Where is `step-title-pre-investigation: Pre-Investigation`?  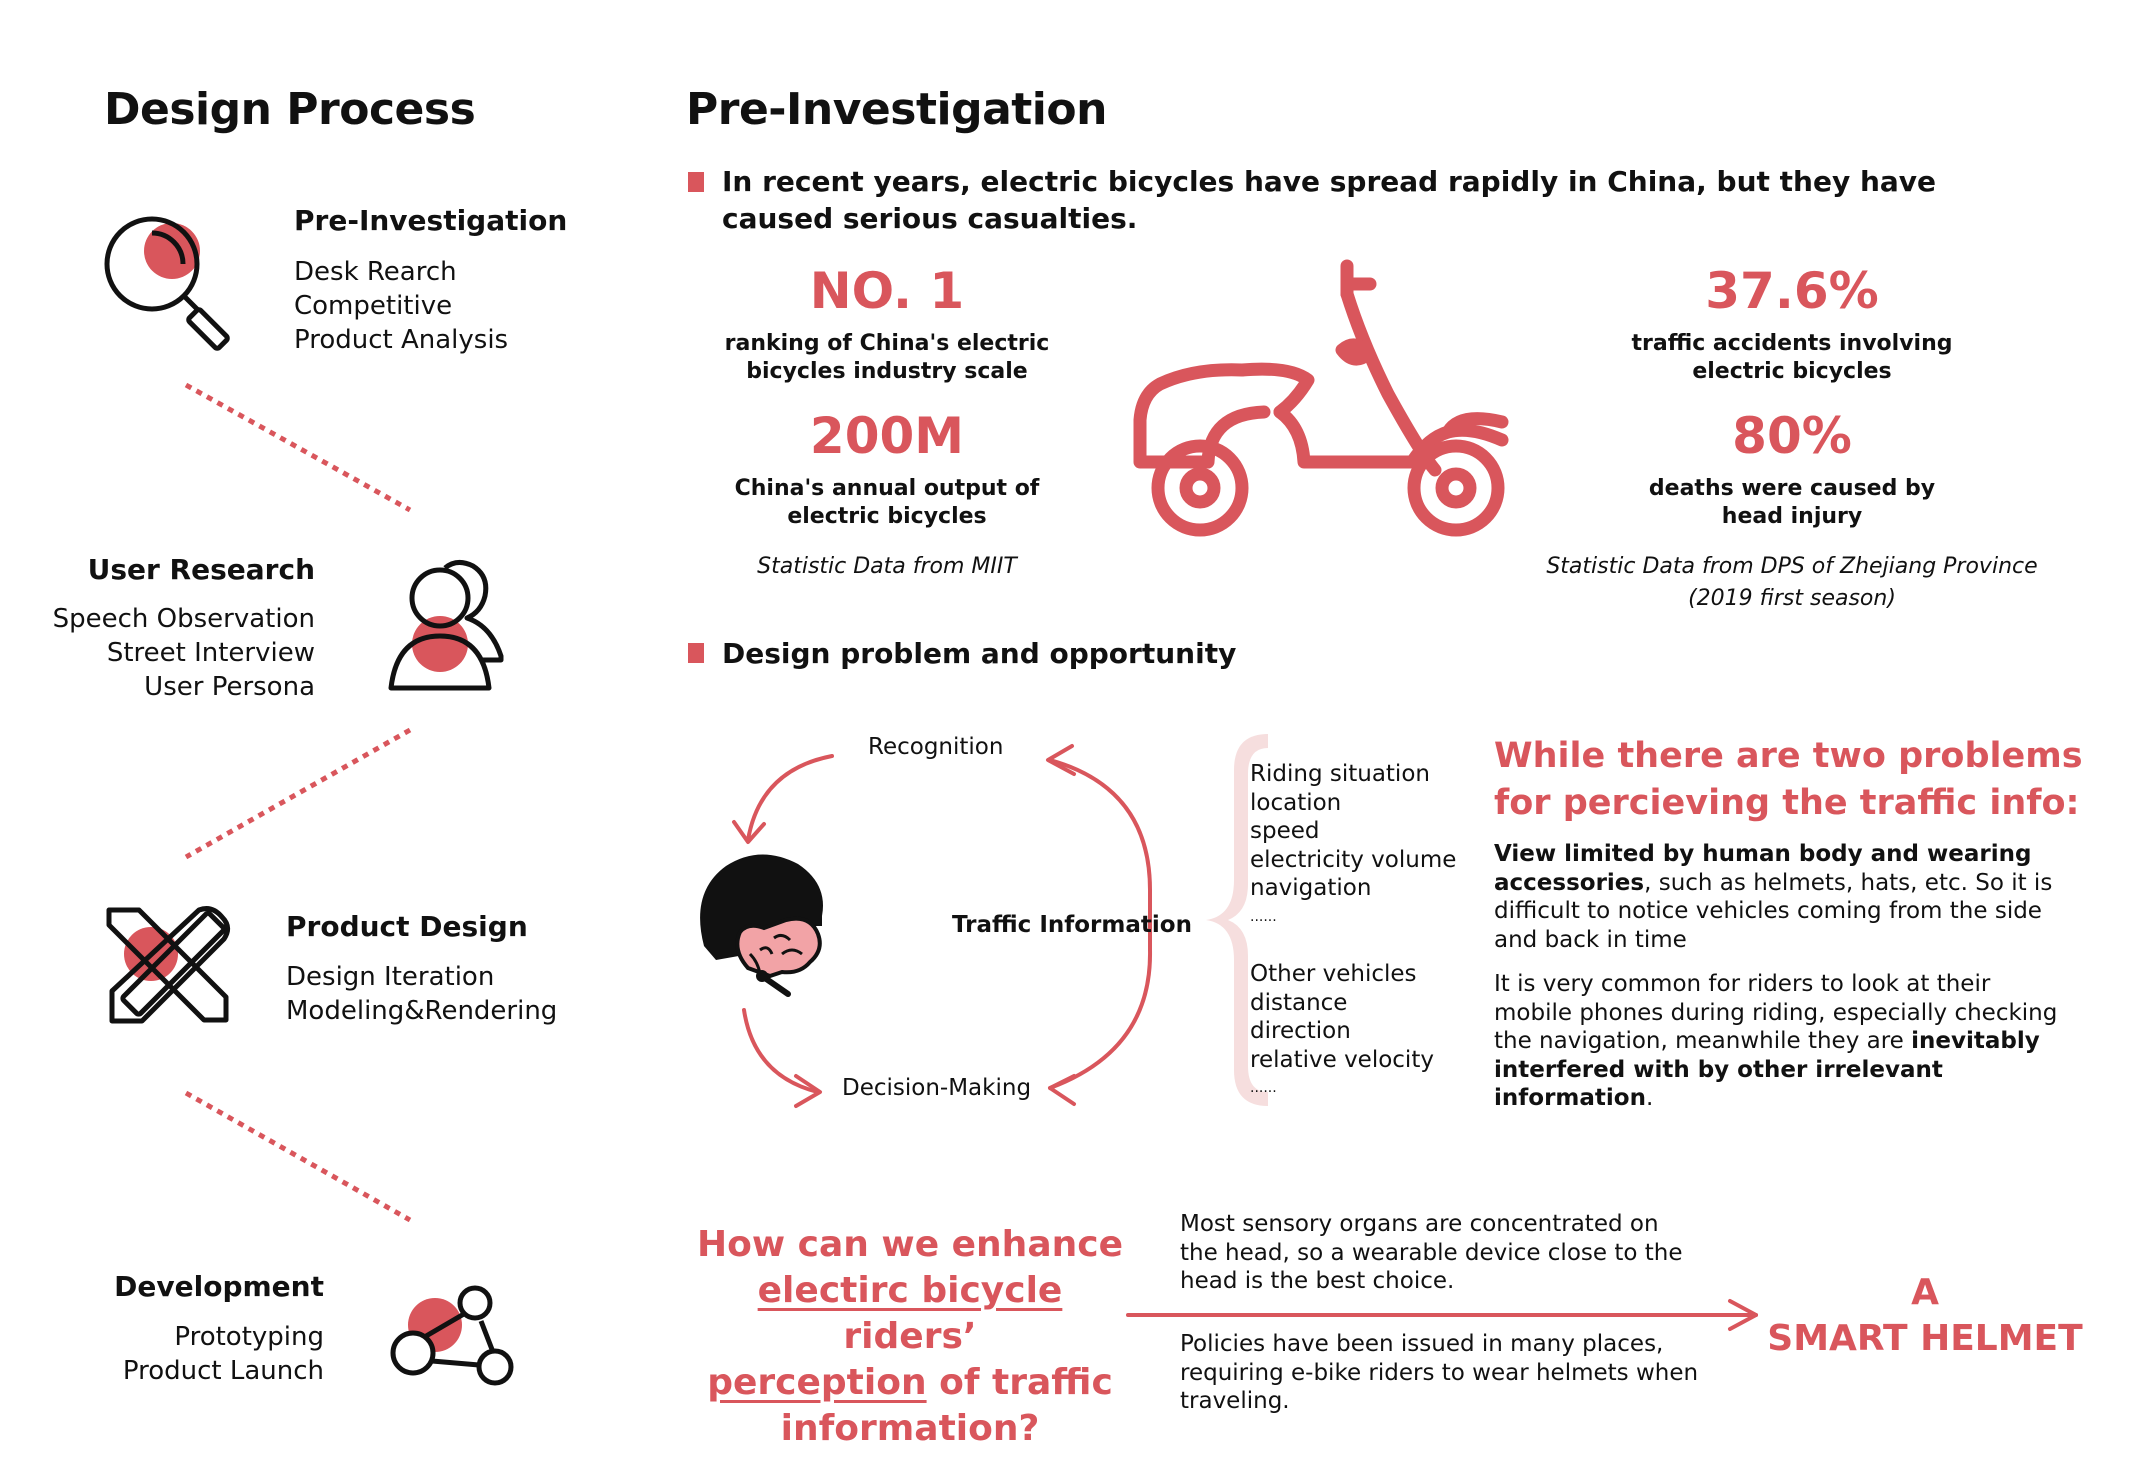 step-title-pre-investigation: Pre-Investigation is located at coordinates (431, 220).